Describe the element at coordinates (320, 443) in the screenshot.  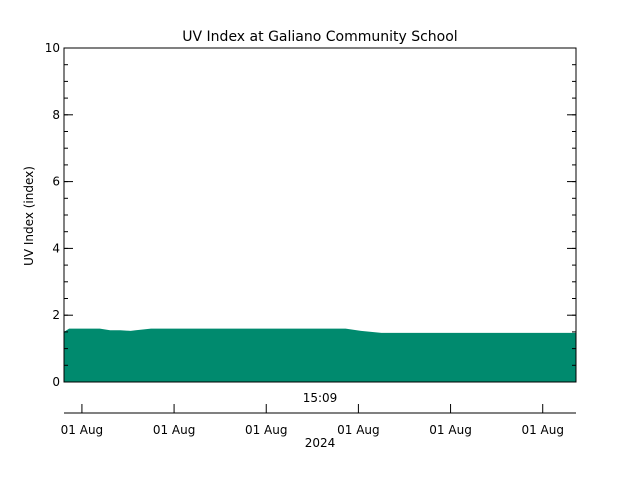
I see `year-label: 2024` at that location.